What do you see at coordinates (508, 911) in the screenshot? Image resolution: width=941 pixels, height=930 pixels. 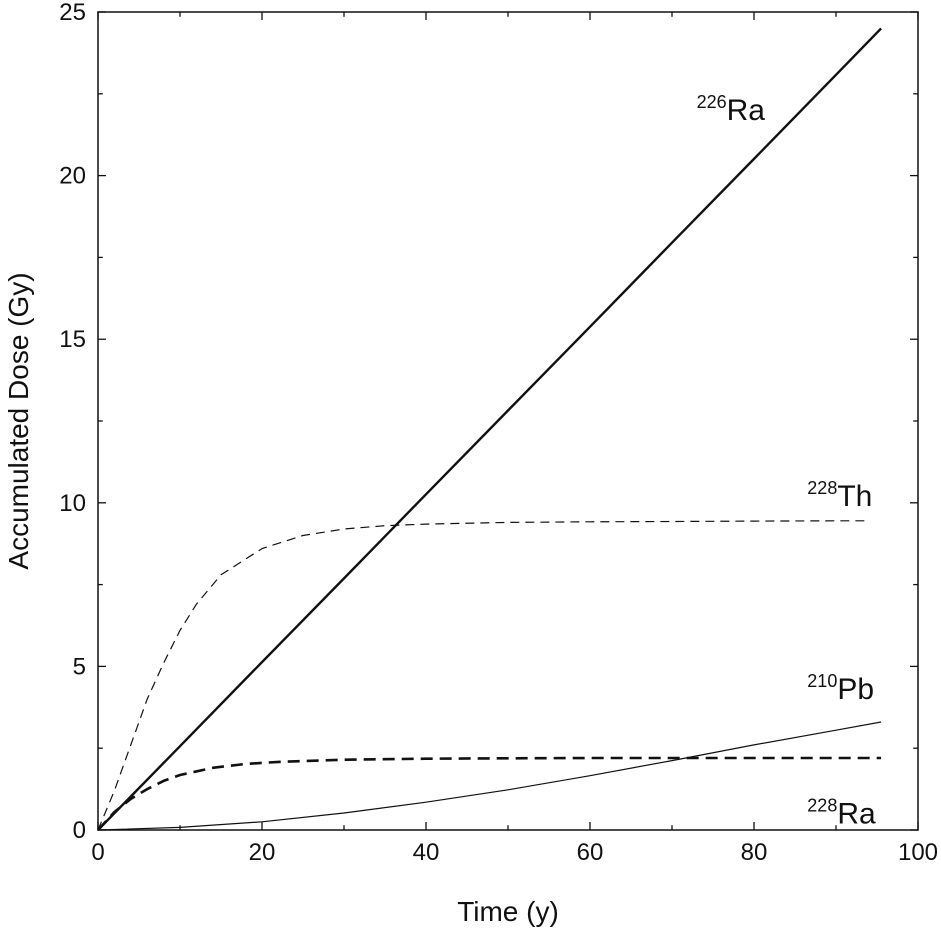 I see `x-axis-title: Time (y)` at bounding box center [508, 911].